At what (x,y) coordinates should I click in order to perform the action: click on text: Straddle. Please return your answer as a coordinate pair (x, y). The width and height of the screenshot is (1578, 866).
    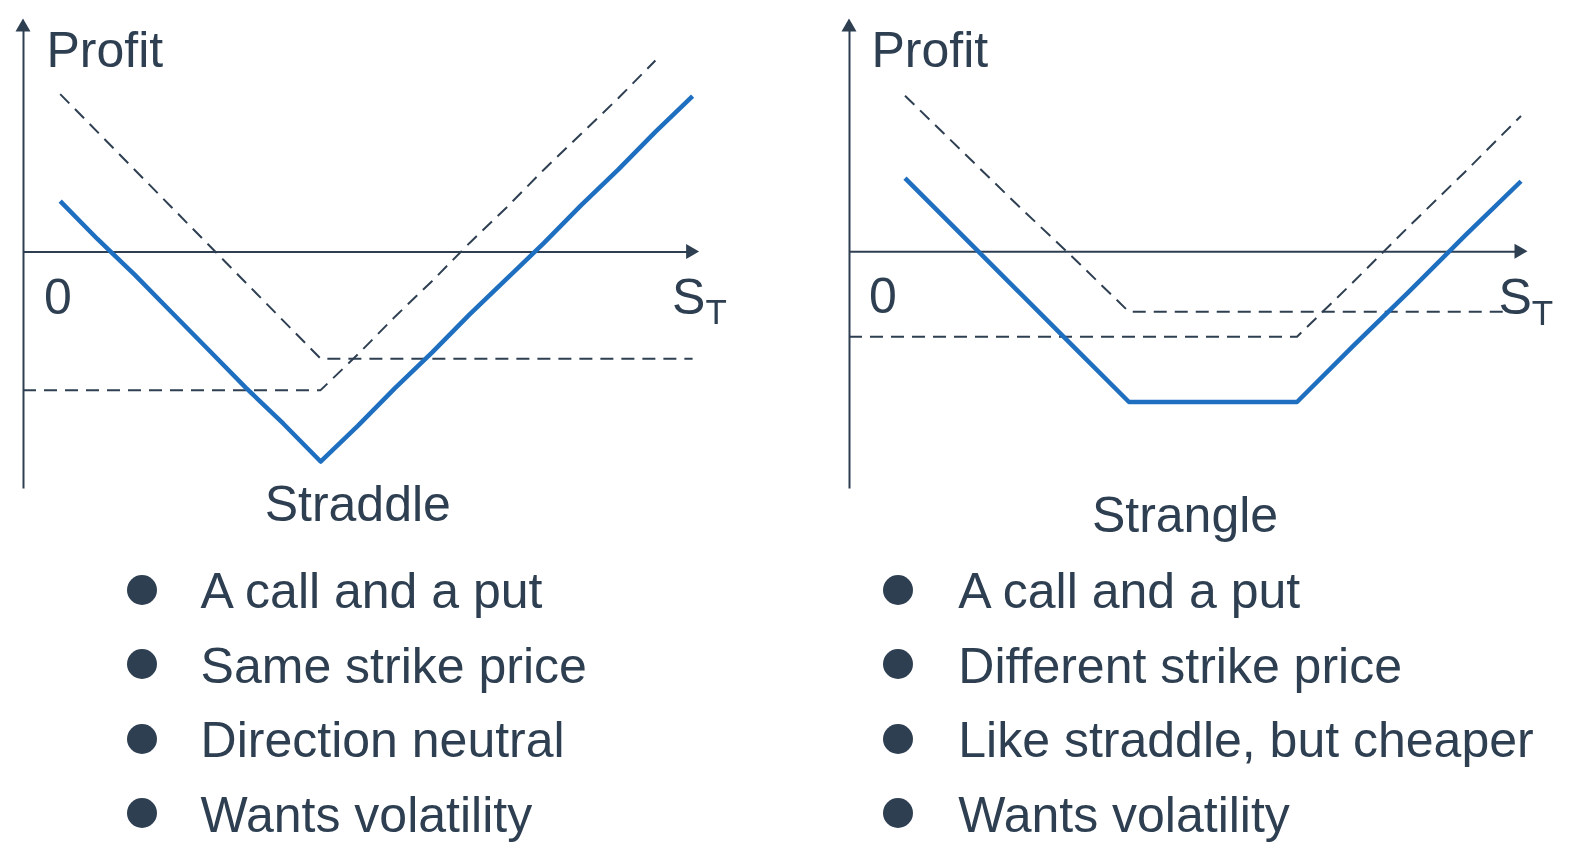
    Looking at the image, I should click on (357, 504).